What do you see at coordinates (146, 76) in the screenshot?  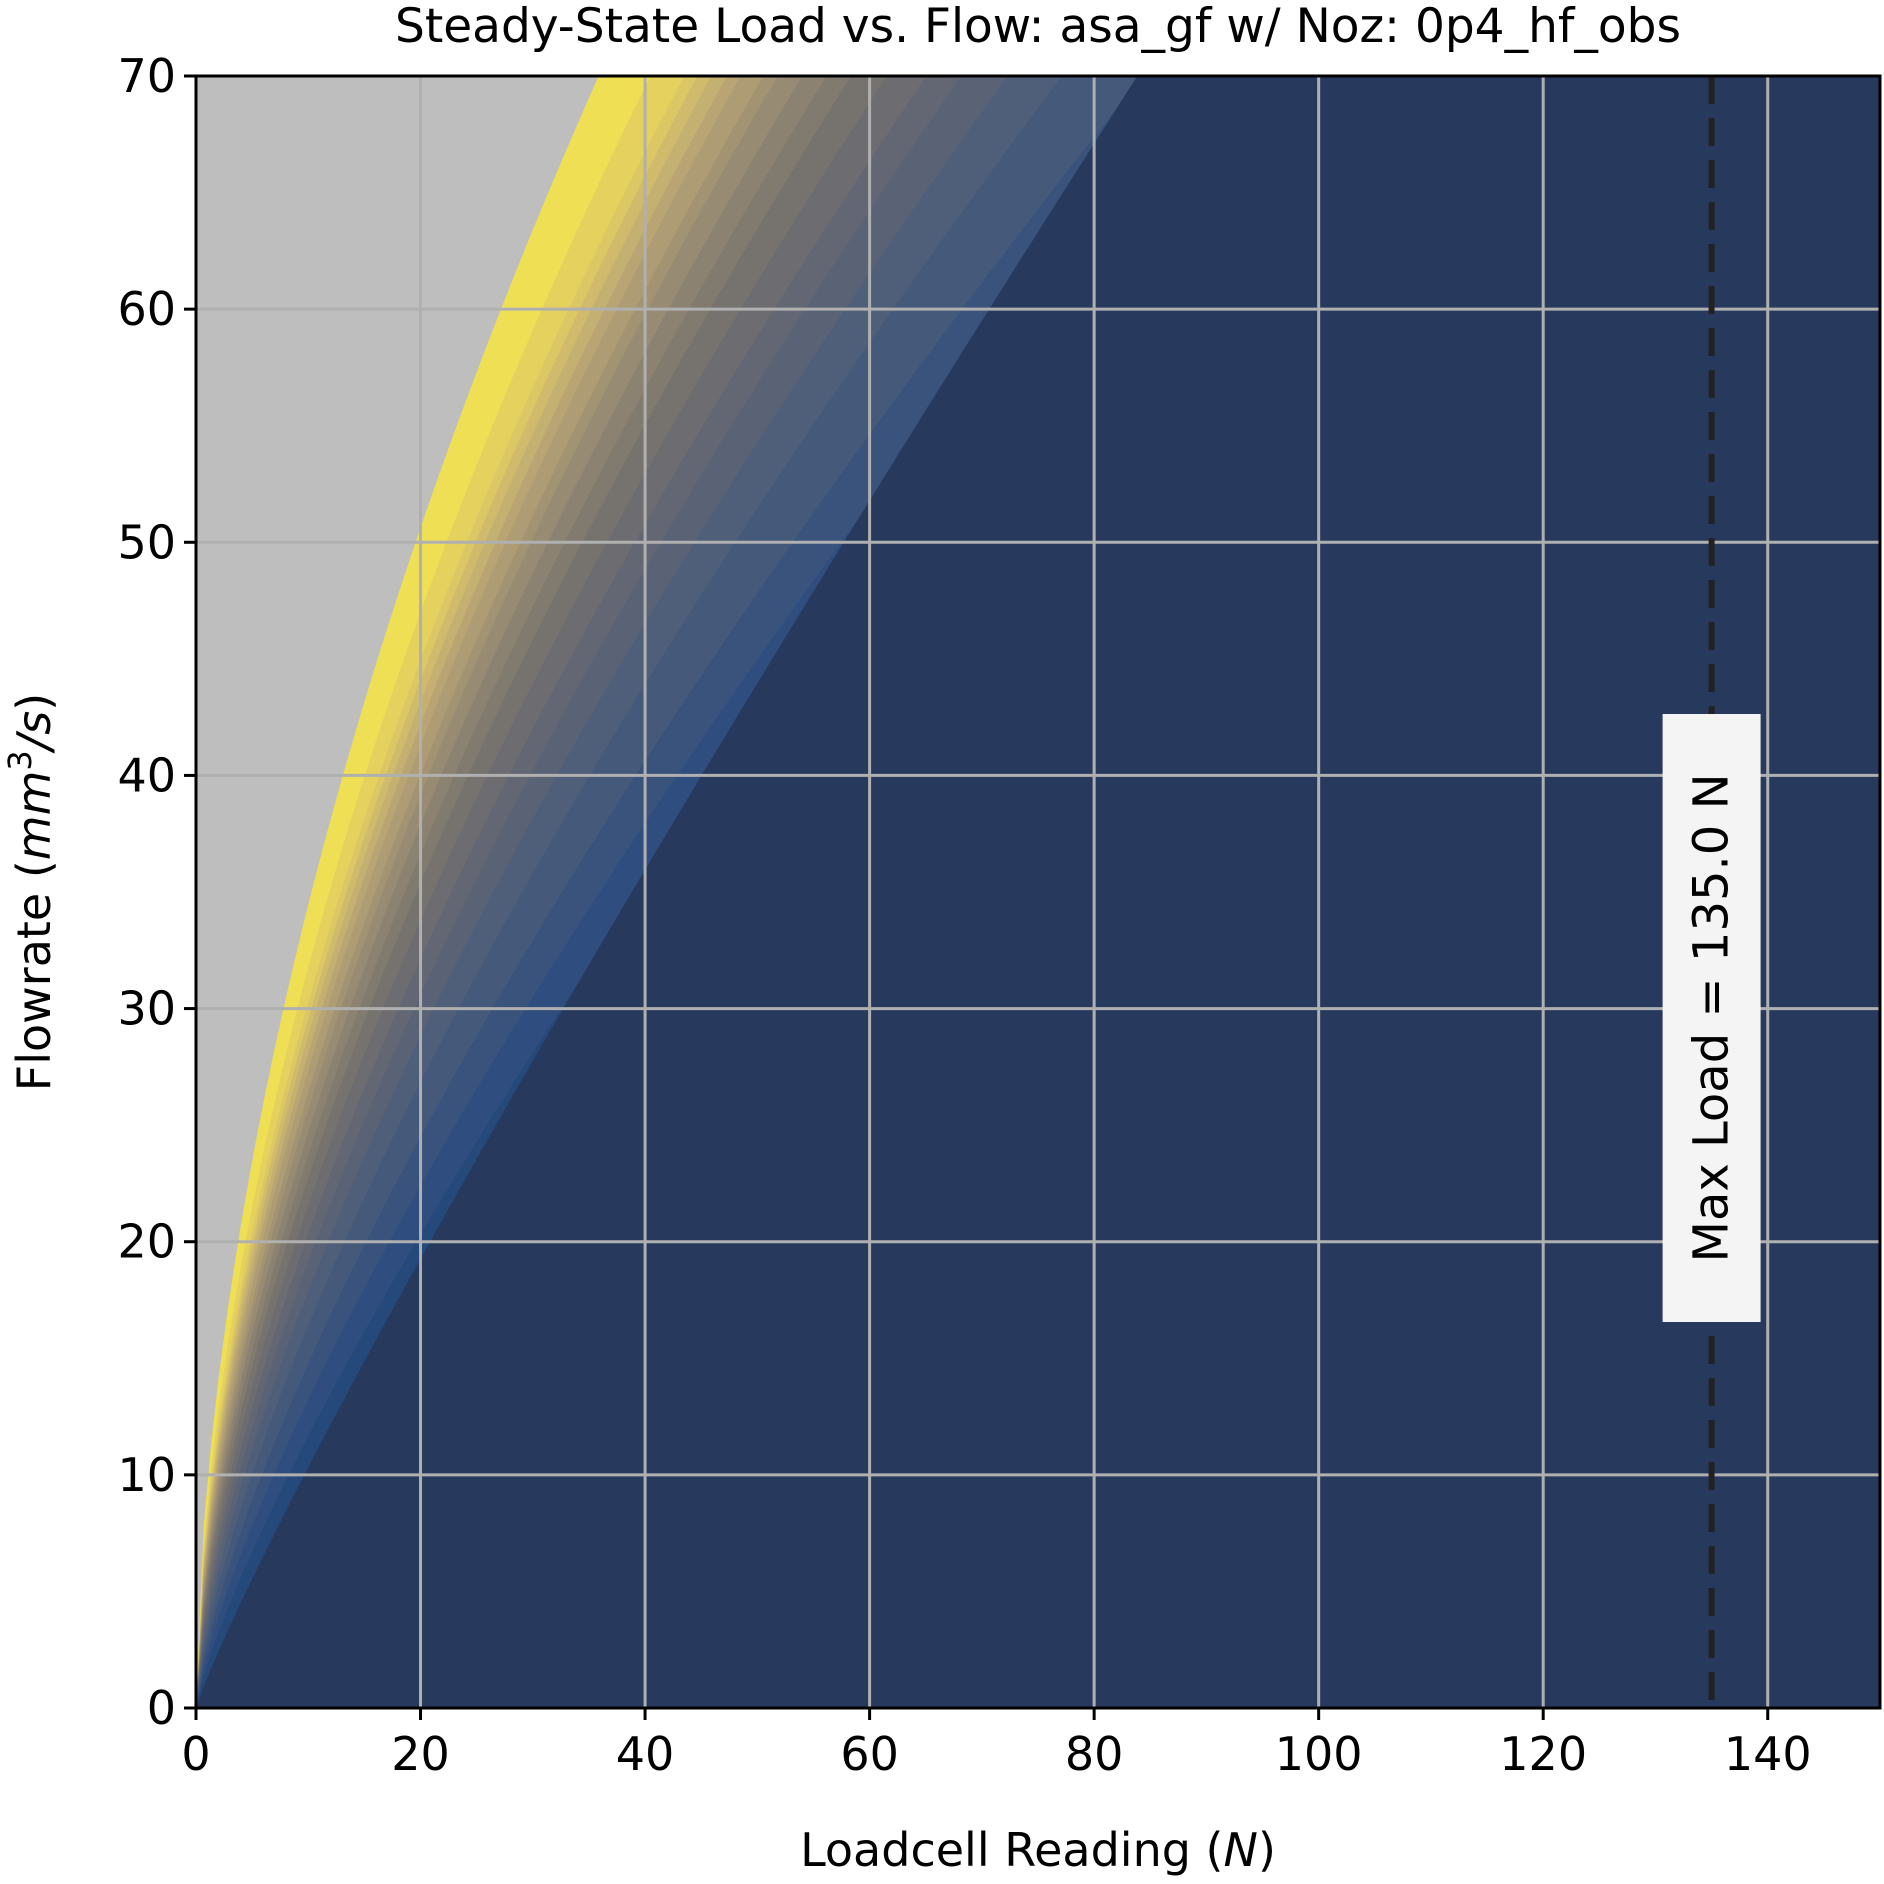 I see `y-tick-label: 70` at bounding box center [146, 76].